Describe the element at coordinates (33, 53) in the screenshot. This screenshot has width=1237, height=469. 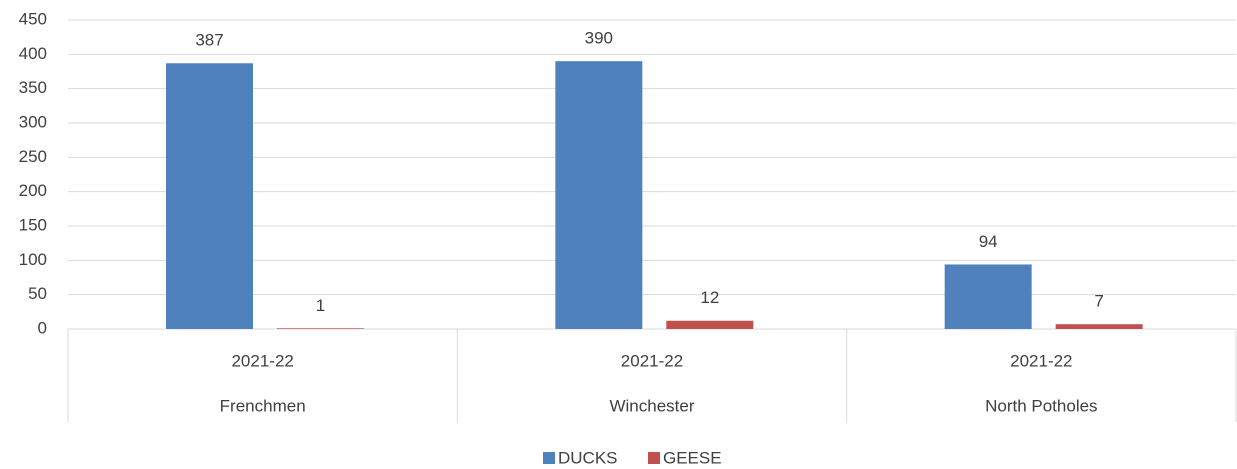
I see `y-tick-label: 400` at that location.